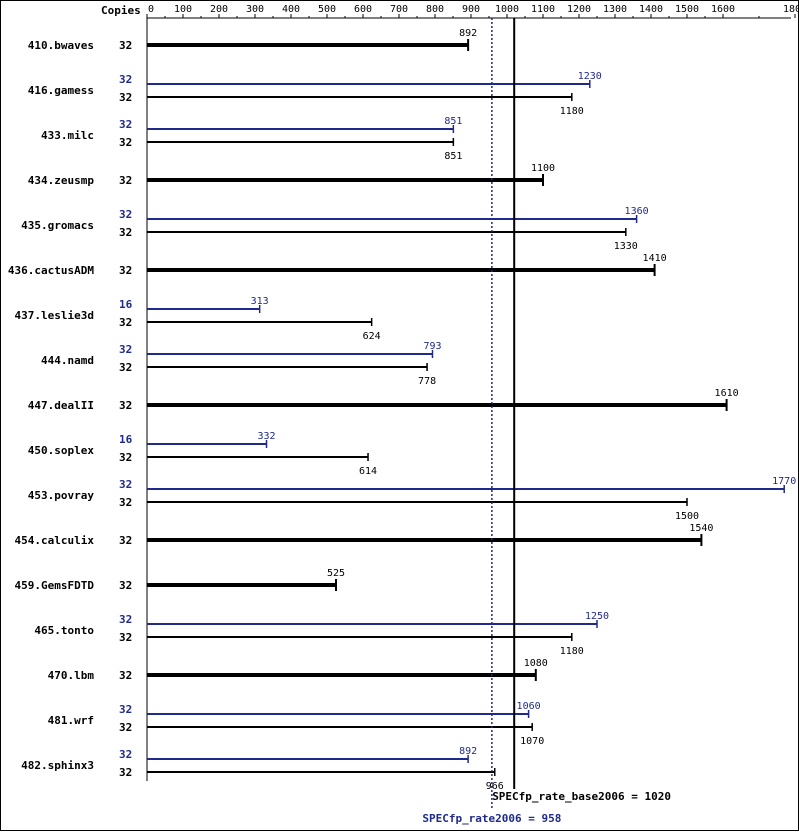  What do you see at coordinates (590, 76) in the screenshot?
I see `peak-value-label: 1230` at bounding box center [590, 76].